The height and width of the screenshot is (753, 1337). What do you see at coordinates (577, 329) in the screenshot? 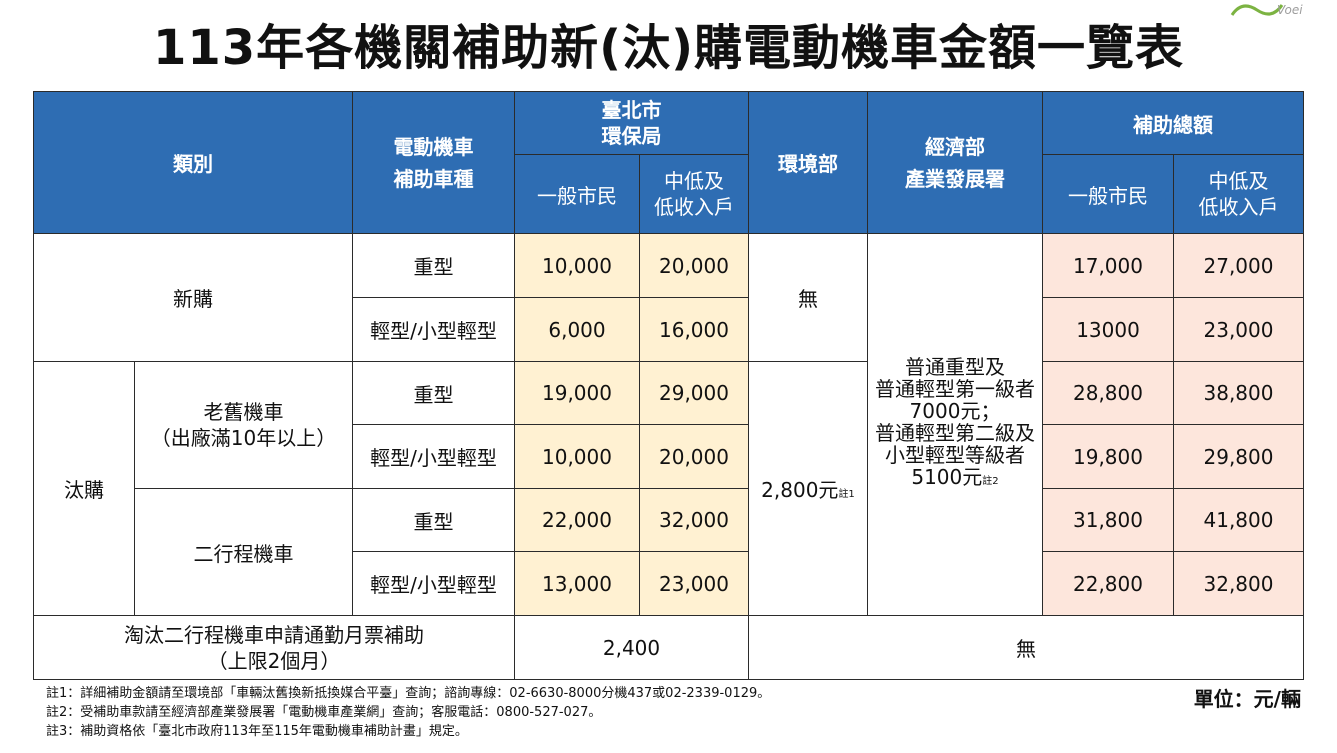
I see `cell-taipei-general: 6,000` at bounding box center [577, 329].